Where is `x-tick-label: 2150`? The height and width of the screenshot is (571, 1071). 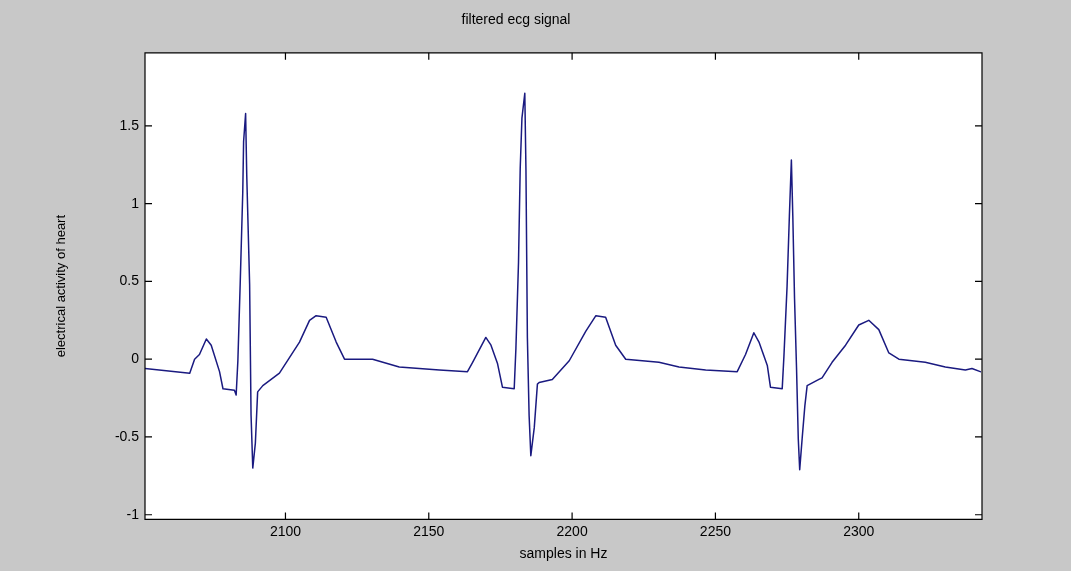 x-tick-label: 2150 is located at coordinates (429, 530).